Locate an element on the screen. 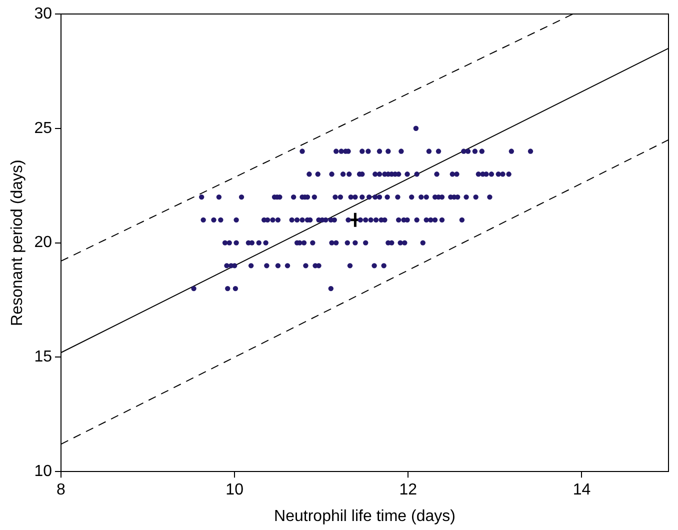 This screenshot has height=530, width=678. x-tick-label: 12 is located at coordinates (408, 490).